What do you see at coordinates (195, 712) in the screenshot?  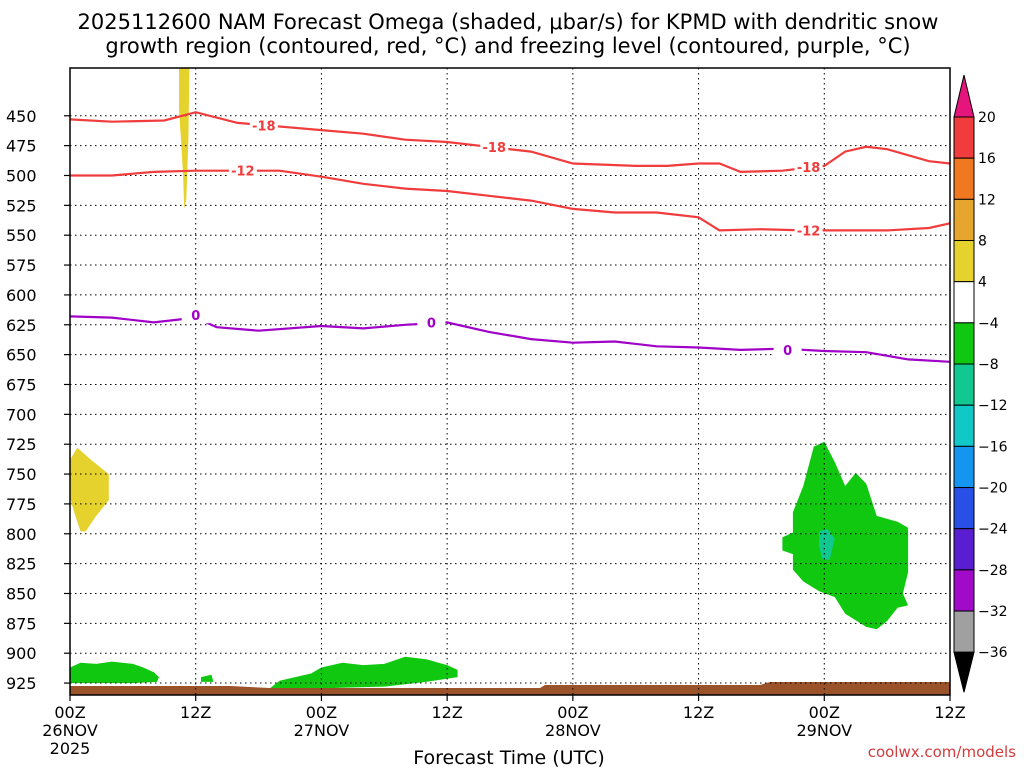 I see `x-tick-label-12: 12Z` at bounding box center [195, 712].